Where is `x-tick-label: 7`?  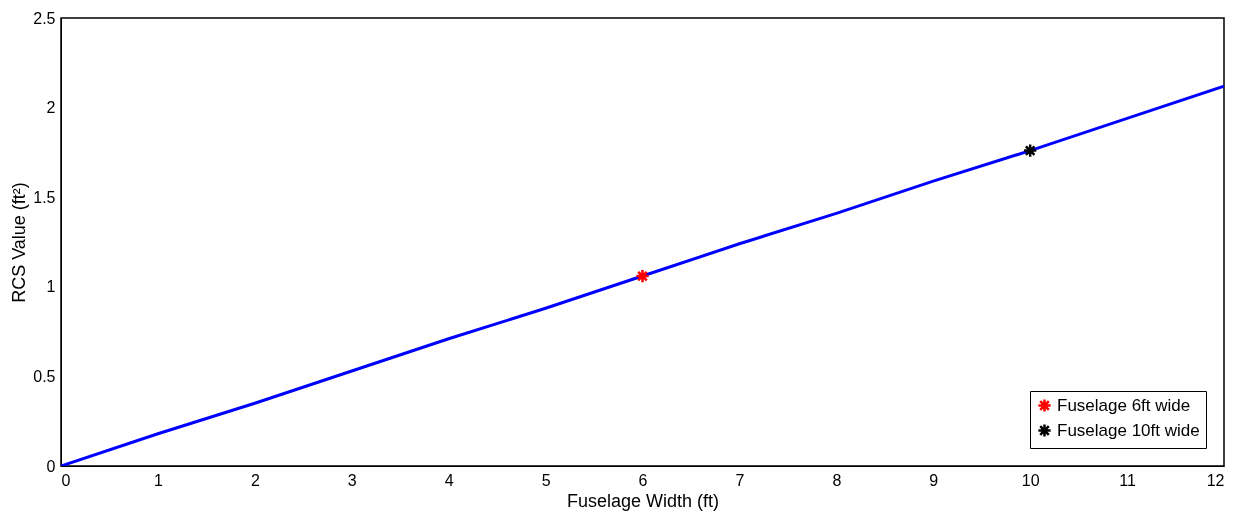
x-tick-label: 7 is located at coordinates (740, 480).